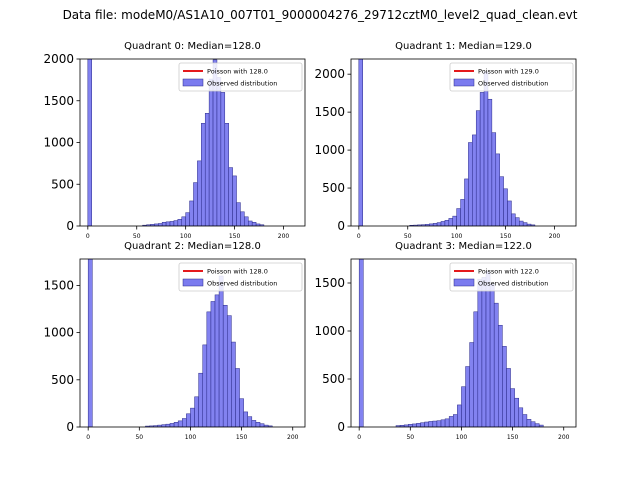 This screenshot has width=640, height=480. What do you see at coordinates (240, 77) in the screenshot?
I see `legend: Poisson with 128.0 Observed distribution` at bounding box center [240, 77].